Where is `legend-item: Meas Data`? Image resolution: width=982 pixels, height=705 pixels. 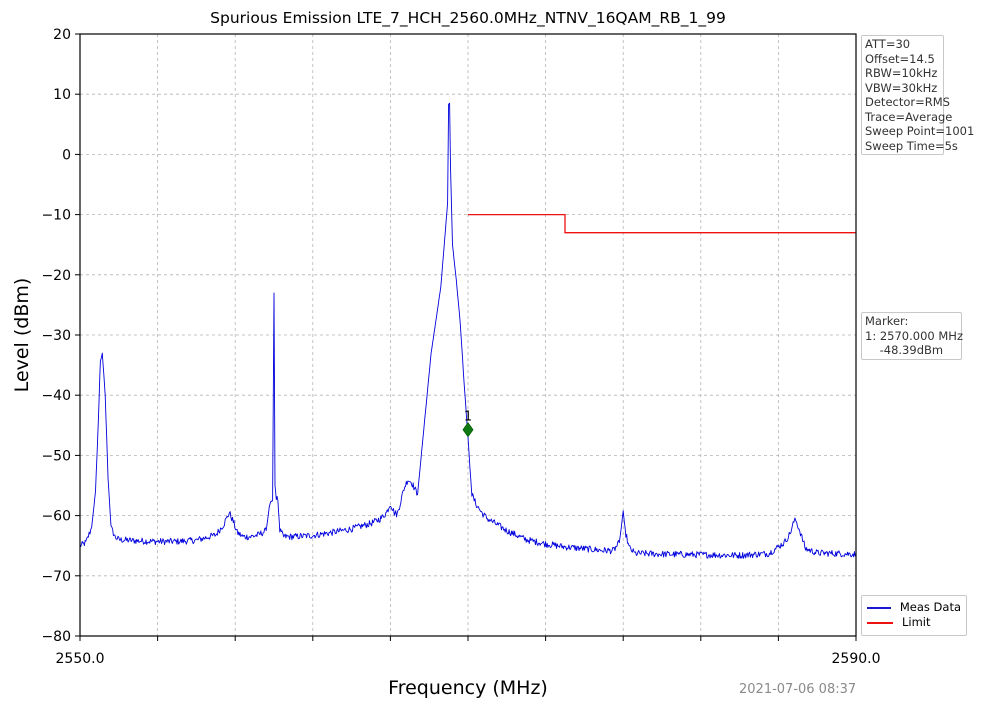 legend-item: Meas Data is located at coordinates (914, 607).